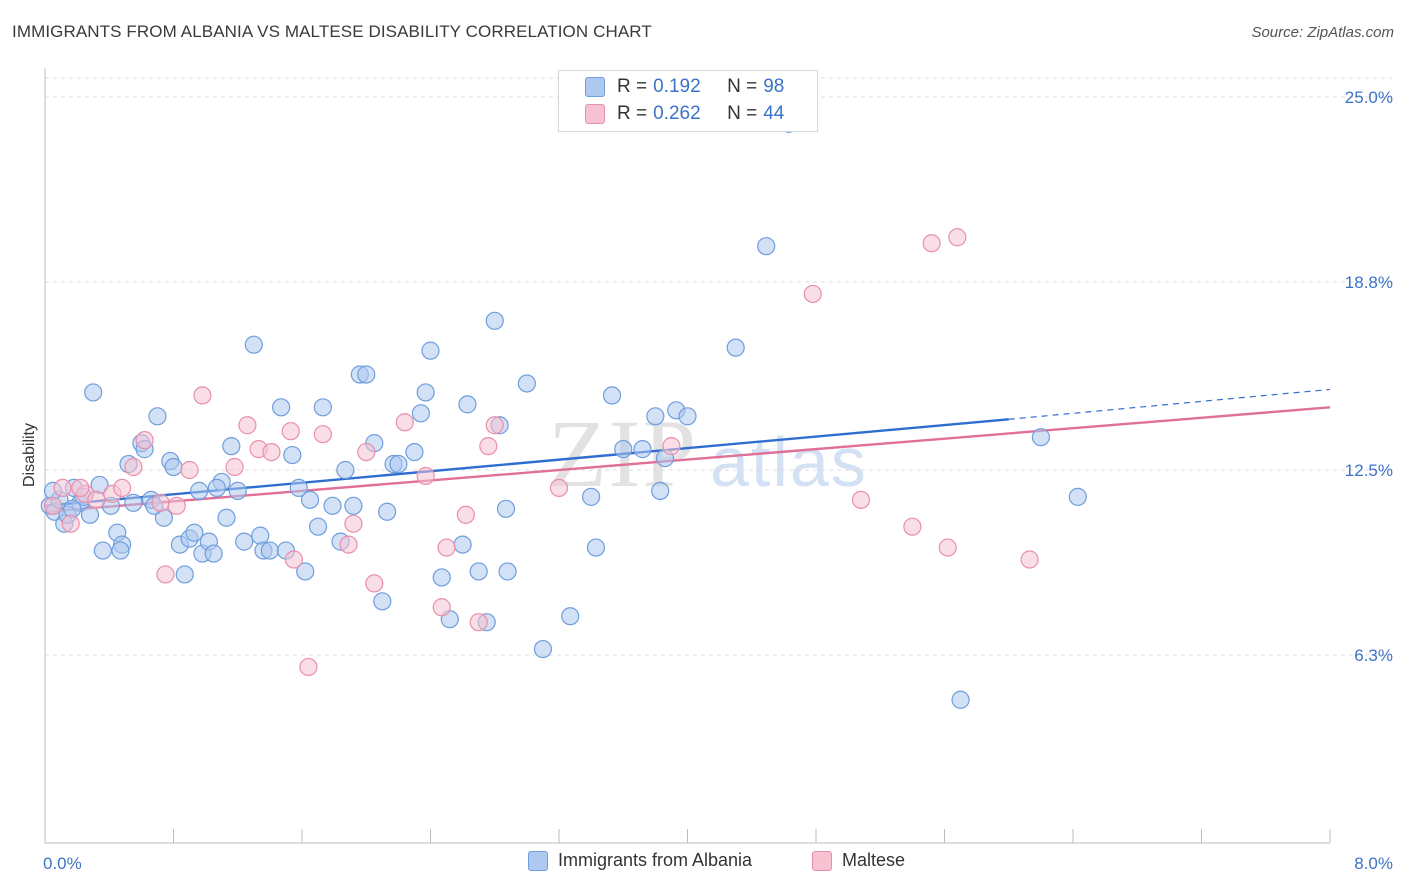 This screenshot has height=892, width=1406. I want to click on bottom-legend-maltese: Maltese, so click(858, 860).